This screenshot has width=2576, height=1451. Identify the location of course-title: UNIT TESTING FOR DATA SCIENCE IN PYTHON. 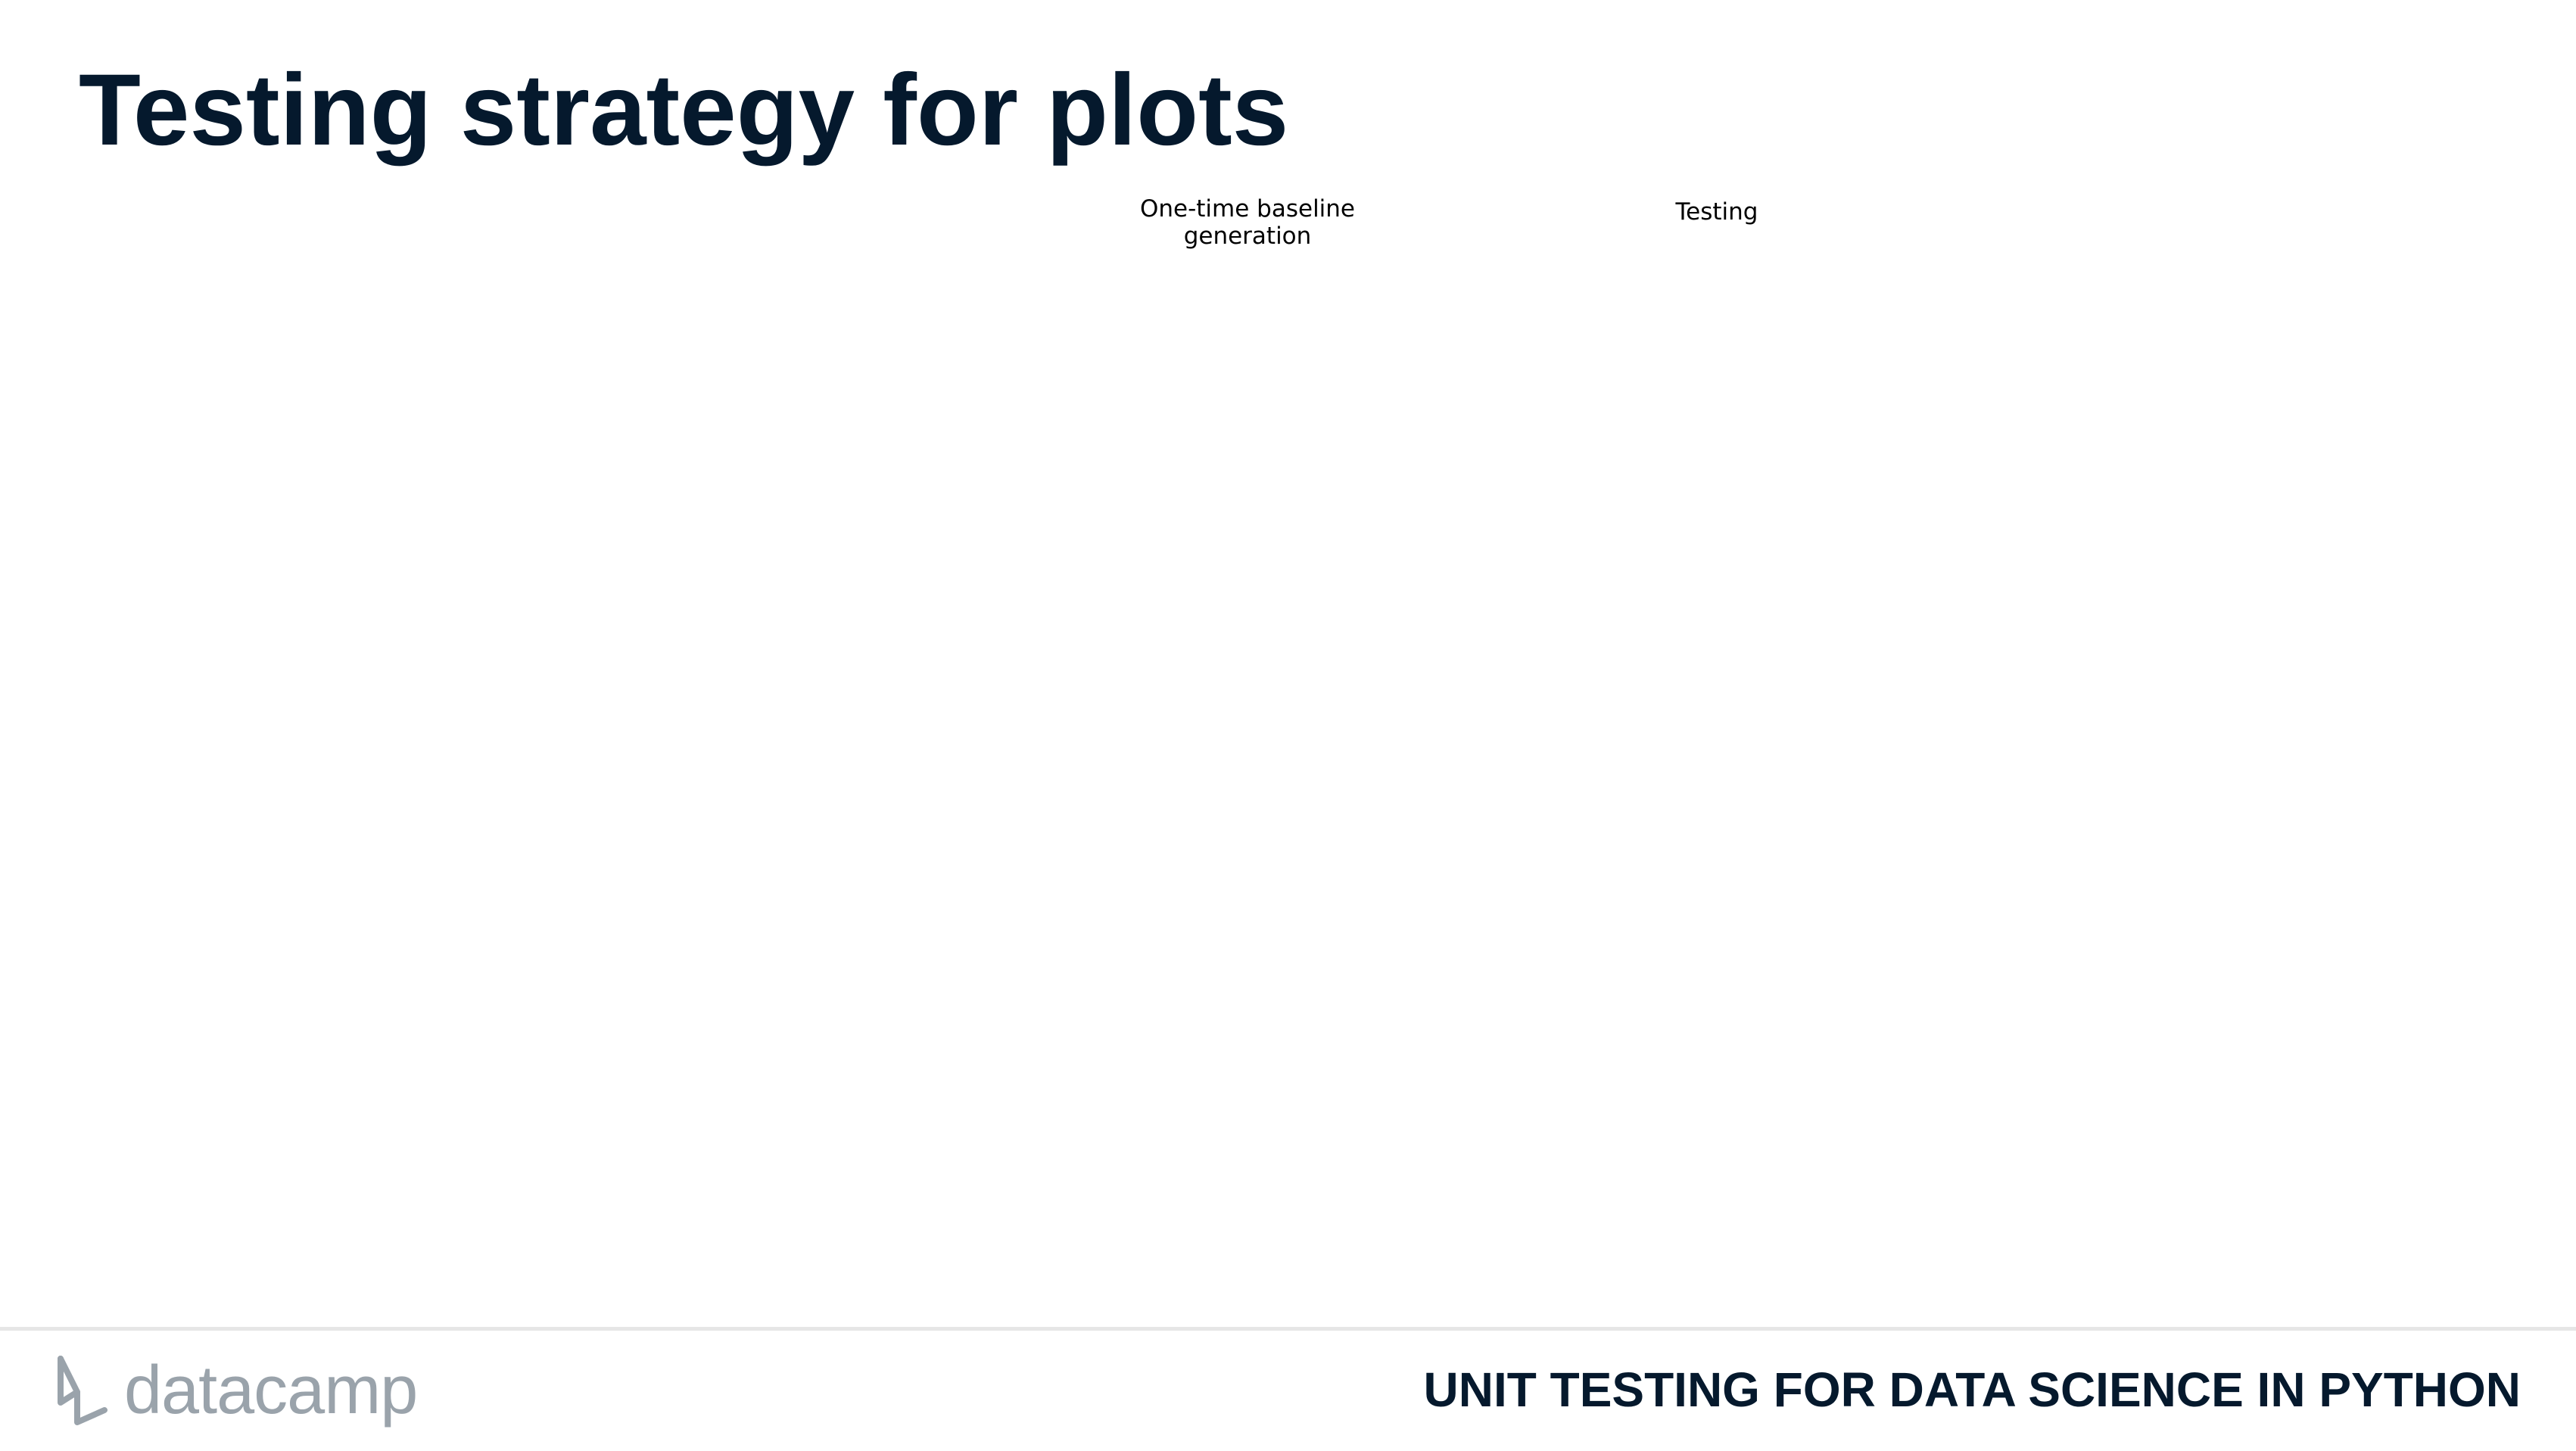
(1972, 1390).